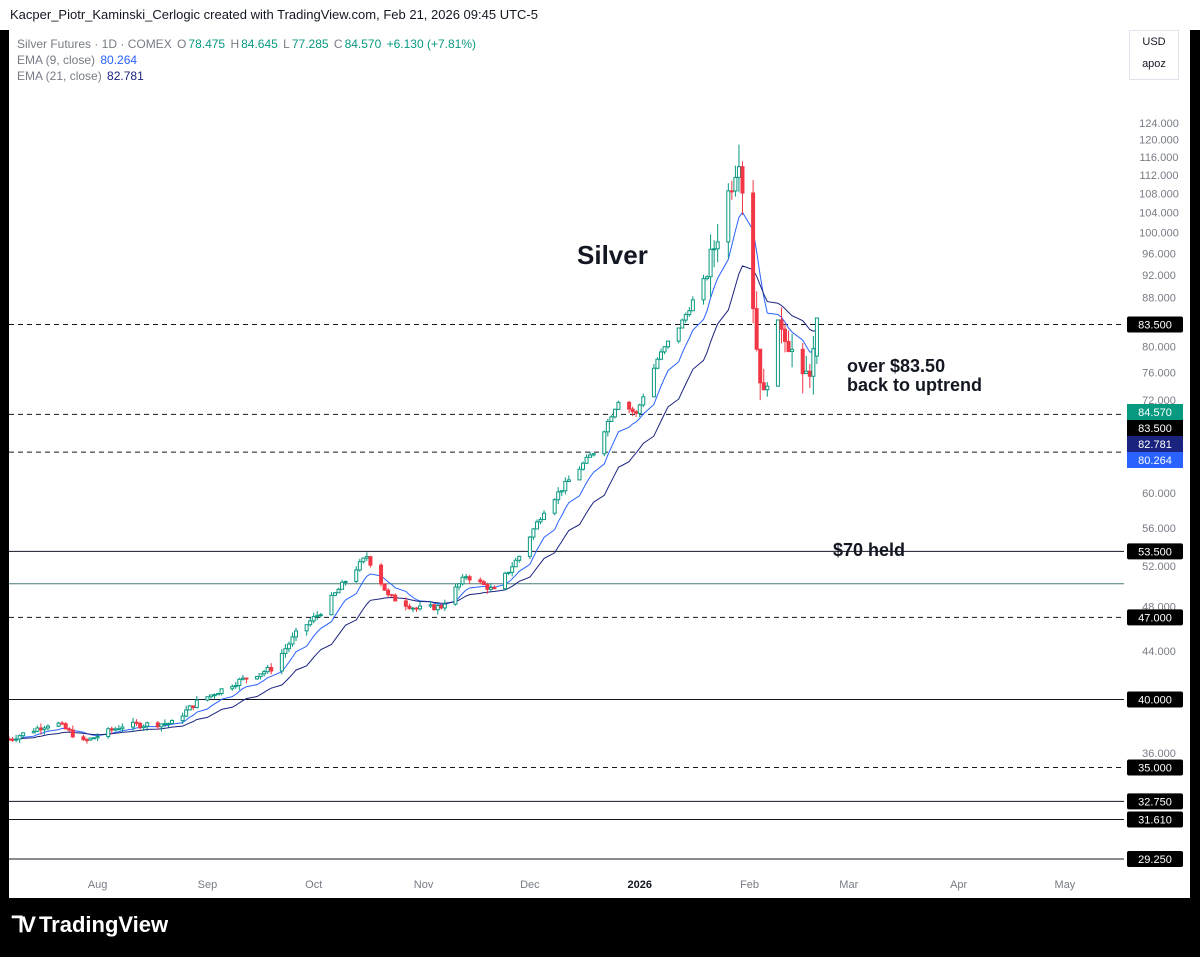  I want to click on ema21-row: EMA (21, close) 82.781, so click(247, 76).